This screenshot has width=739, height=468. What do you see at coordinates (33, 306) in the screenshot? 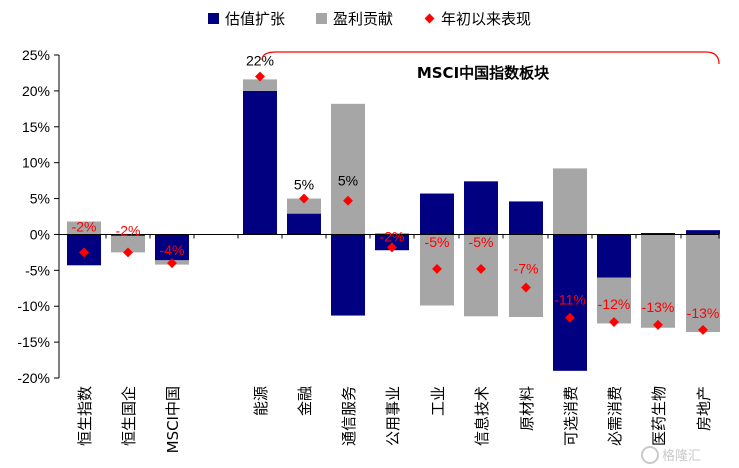
I see `y-tick-label: -10%` at bounding box center [33, 306].